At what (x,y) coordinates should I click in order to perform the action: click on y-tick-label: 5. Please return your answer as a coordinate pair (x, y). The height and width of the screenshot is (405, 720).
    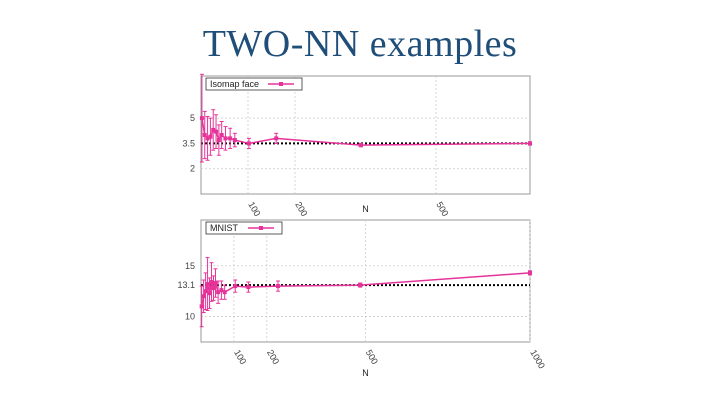
    Looking at the image, I should click on (192, 118).